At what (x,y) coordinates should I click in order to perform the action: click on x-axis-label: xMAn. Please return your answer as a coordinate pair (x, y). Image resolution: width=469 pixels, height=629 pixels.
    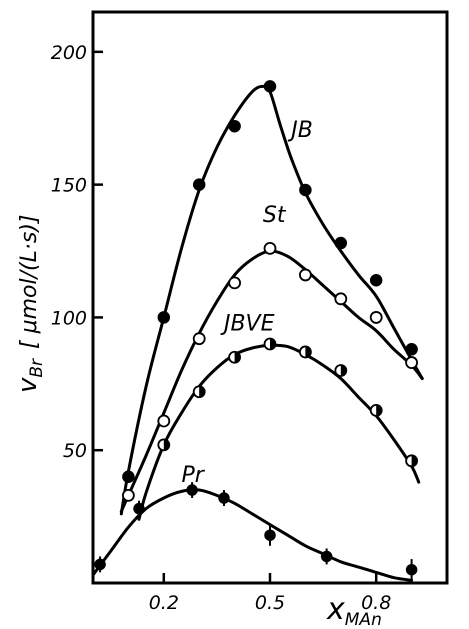
    Looking at the image, I should click on (354, 610).